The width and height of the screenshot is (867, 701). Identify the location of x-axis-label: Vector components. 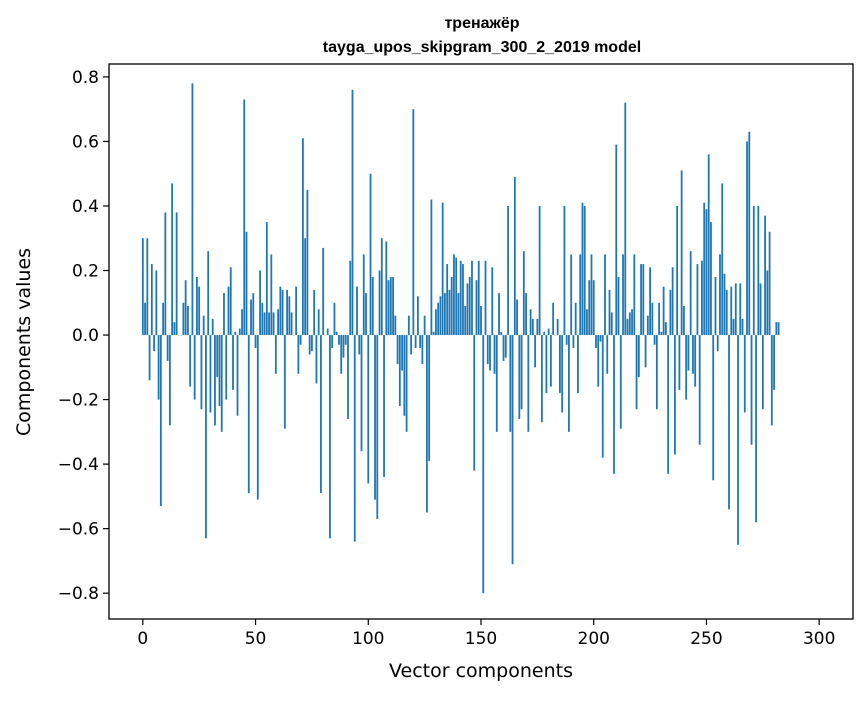
(481, 671).